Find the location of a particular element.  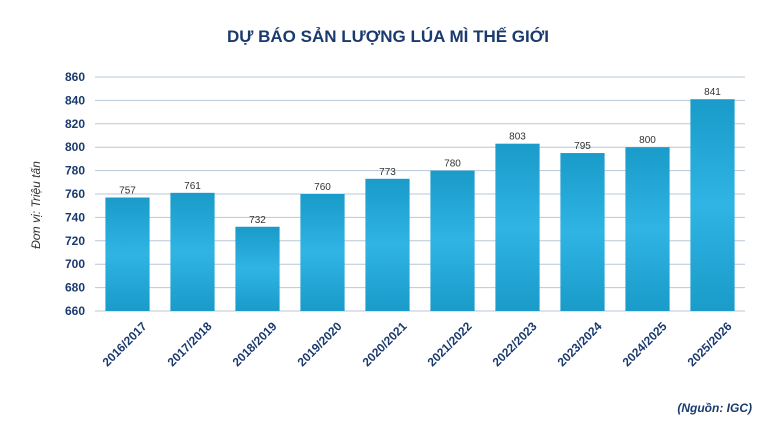

y-tick-label: 840 is located at coordinates (75, 100).